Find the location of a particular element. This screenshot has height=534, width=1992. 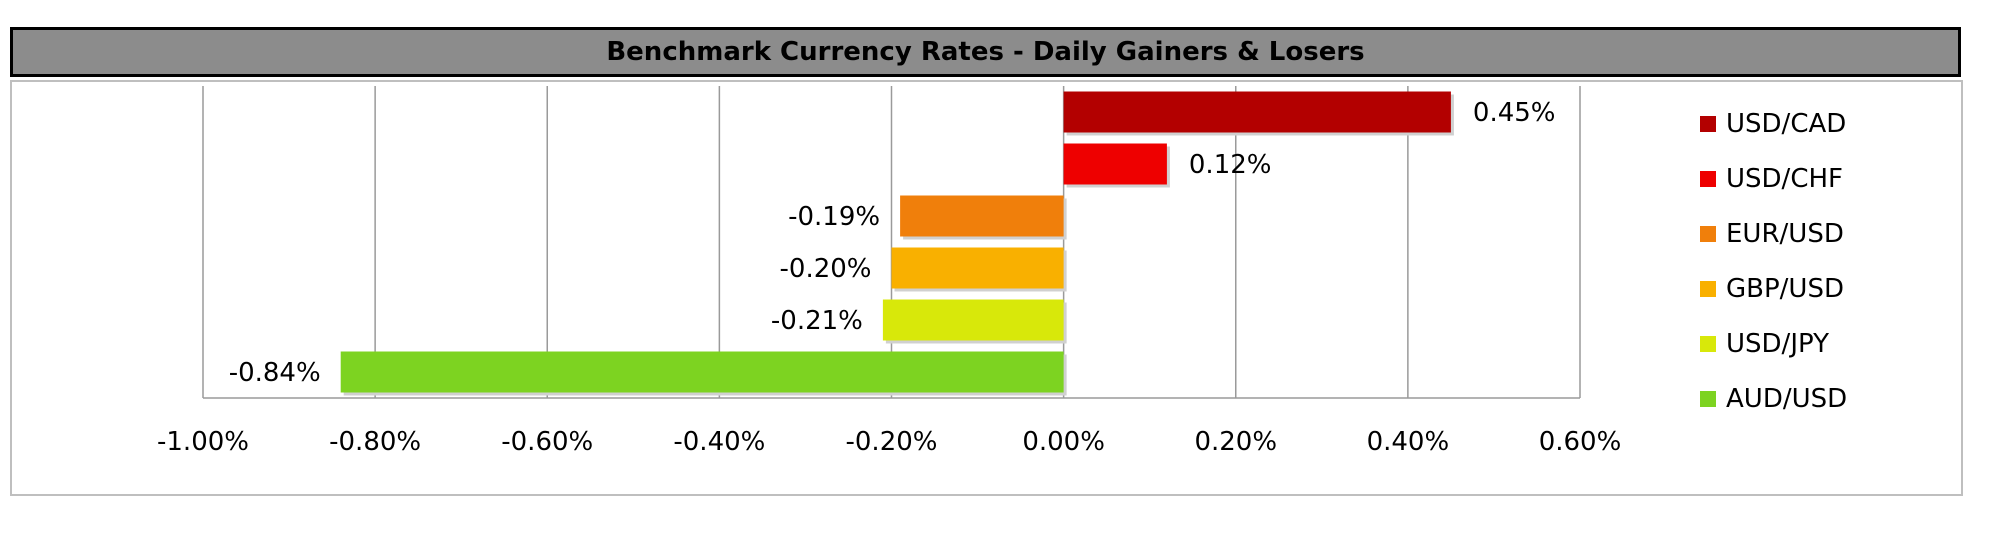

legend-label: USD/CAD is located at coordinates (1786, 123).